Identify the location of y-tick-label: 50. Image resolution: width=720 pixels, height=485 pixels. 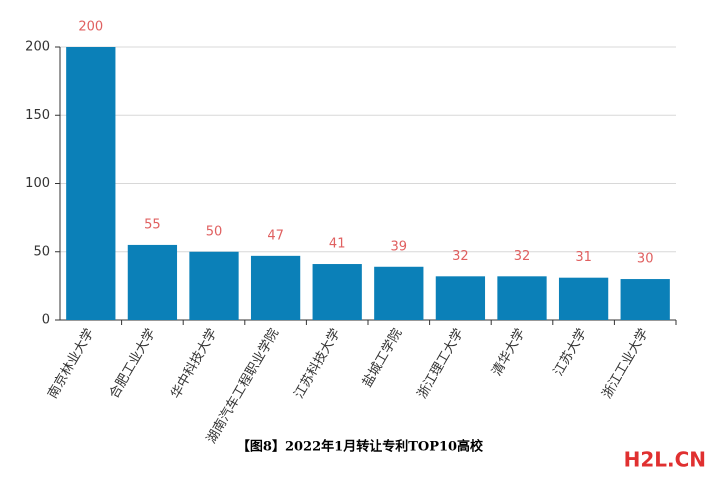
(41, 251).